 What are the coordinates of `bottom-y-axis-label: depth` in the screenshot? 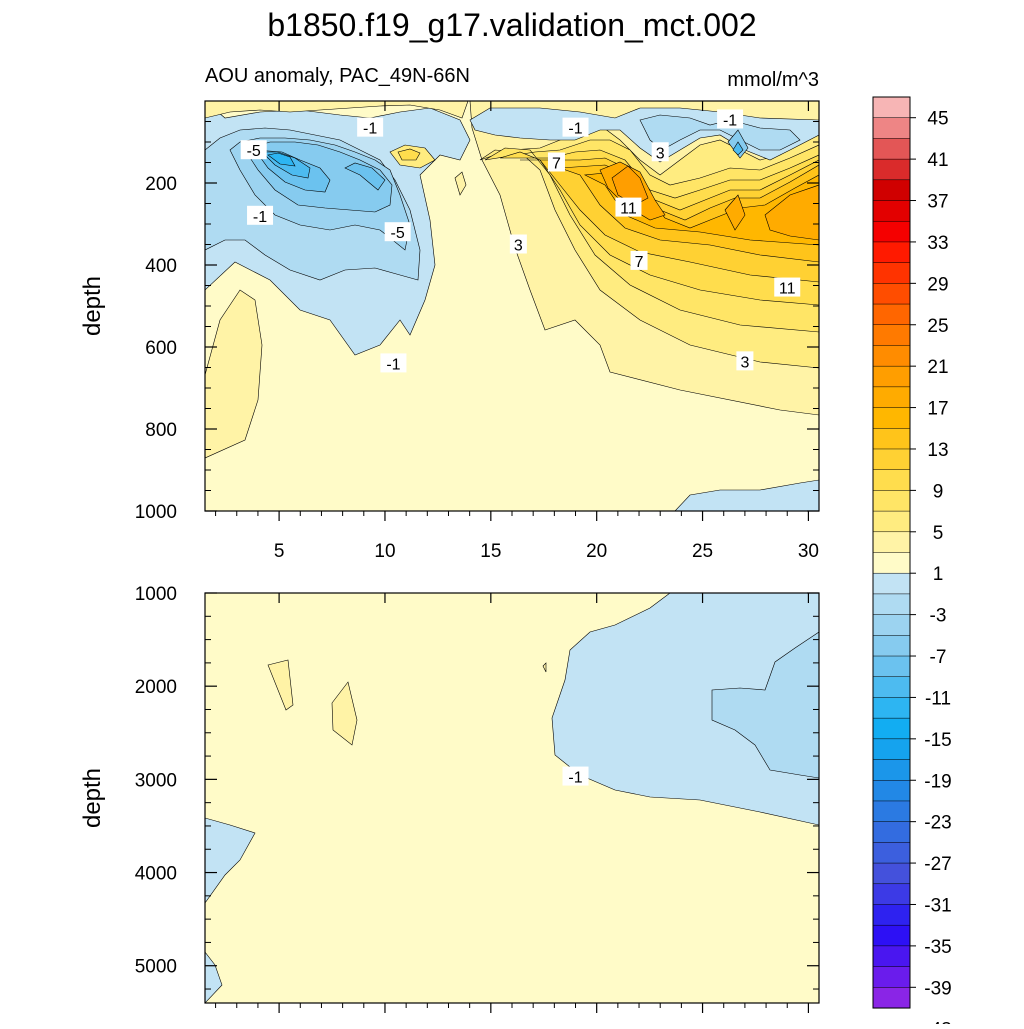 It's located at (92, 798).